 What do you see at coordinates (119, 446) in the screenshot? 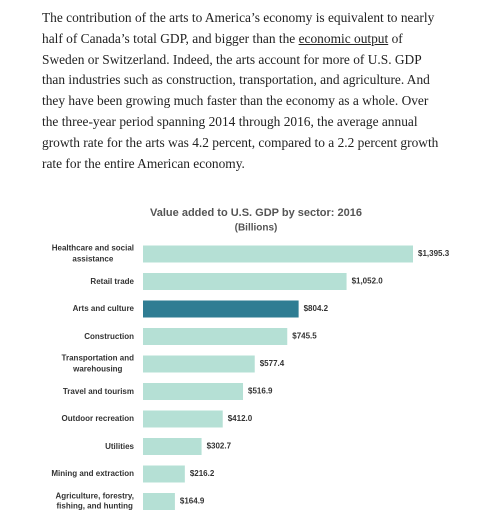
I see `category-label: Utilities` at bounding box center [119, 446].